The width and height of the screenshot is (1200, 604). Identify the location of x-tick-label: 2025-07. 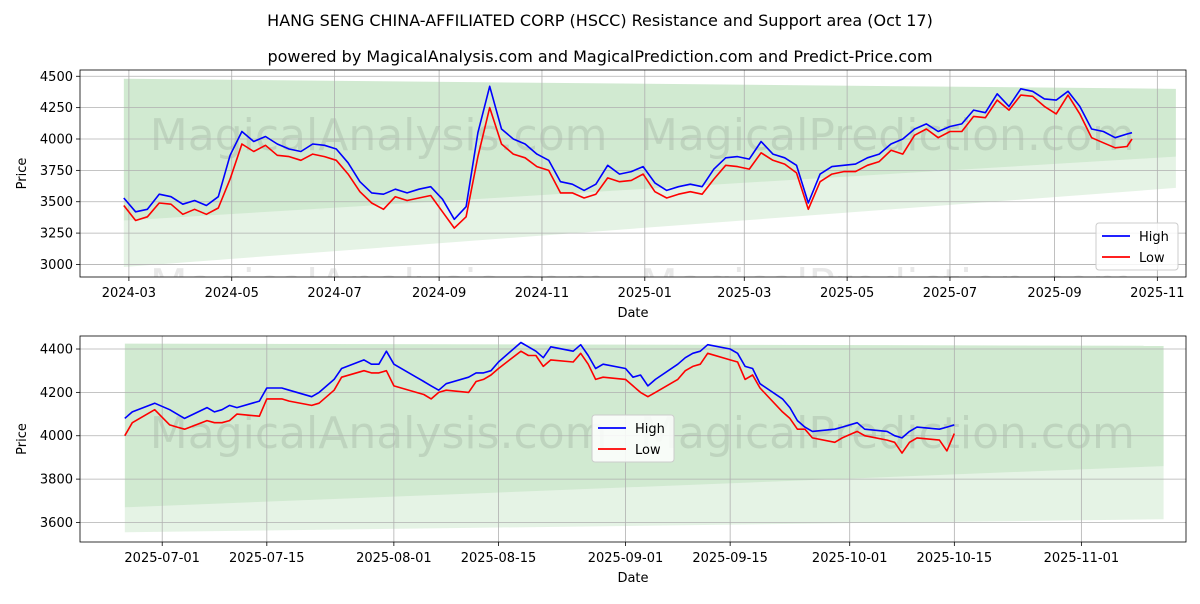
(950, 293).